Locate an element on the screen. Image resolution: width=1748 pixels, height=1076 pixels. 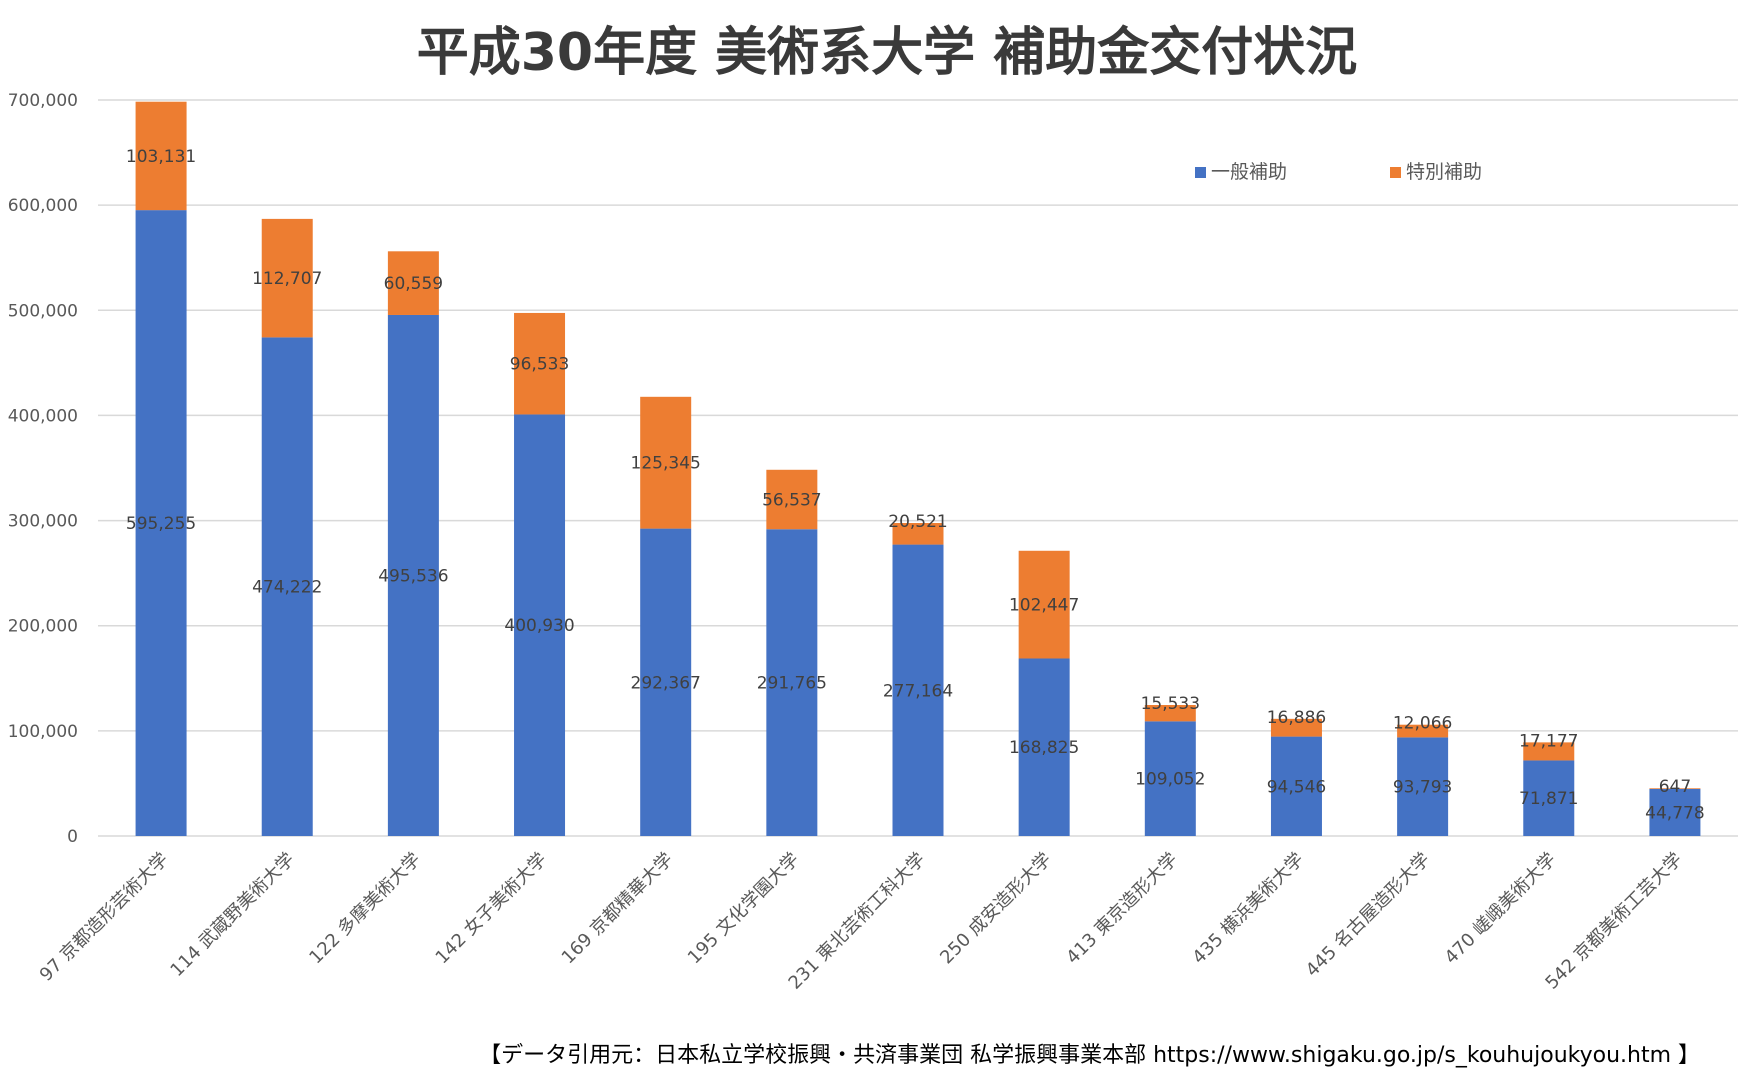
data-label: 495,536 is located at coordinates (413, 576).